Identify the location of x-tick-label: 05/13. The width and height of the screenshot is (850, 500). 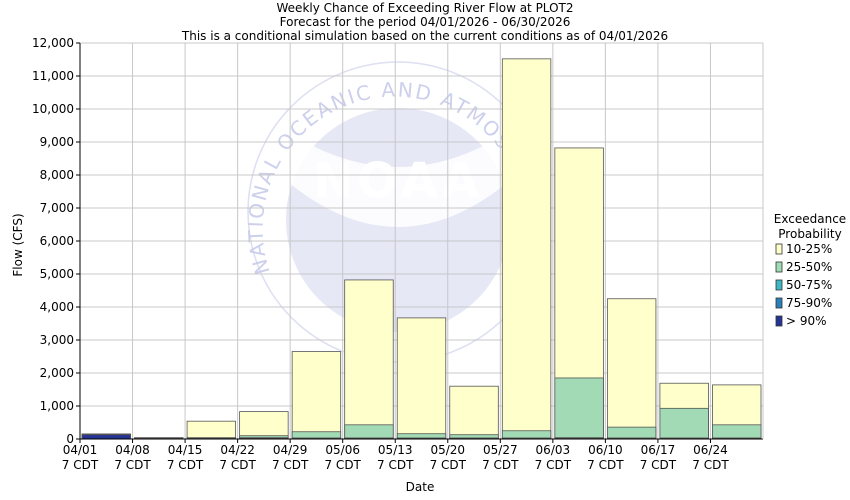
(395, 450).